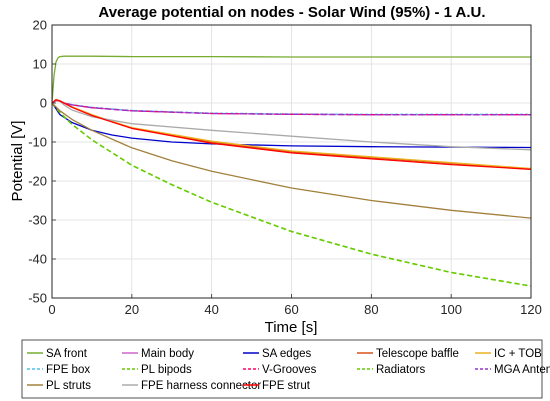 This screenshot has width=550, height=401. What do you see at coordinates (68, 370) in the screenshot?
I see `legend-label-5: FPE box` at bounding box center [68, 370].